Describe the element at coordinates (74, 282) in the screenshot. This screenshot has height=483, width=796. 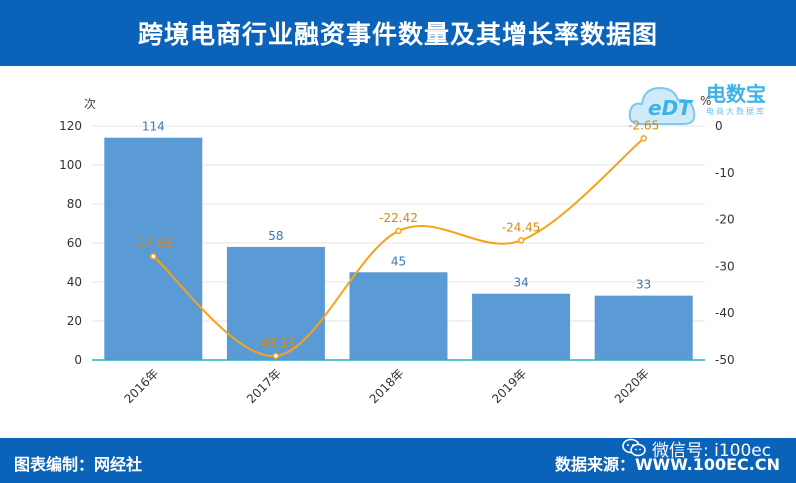
I see `y-tick-label: 40` at that location.